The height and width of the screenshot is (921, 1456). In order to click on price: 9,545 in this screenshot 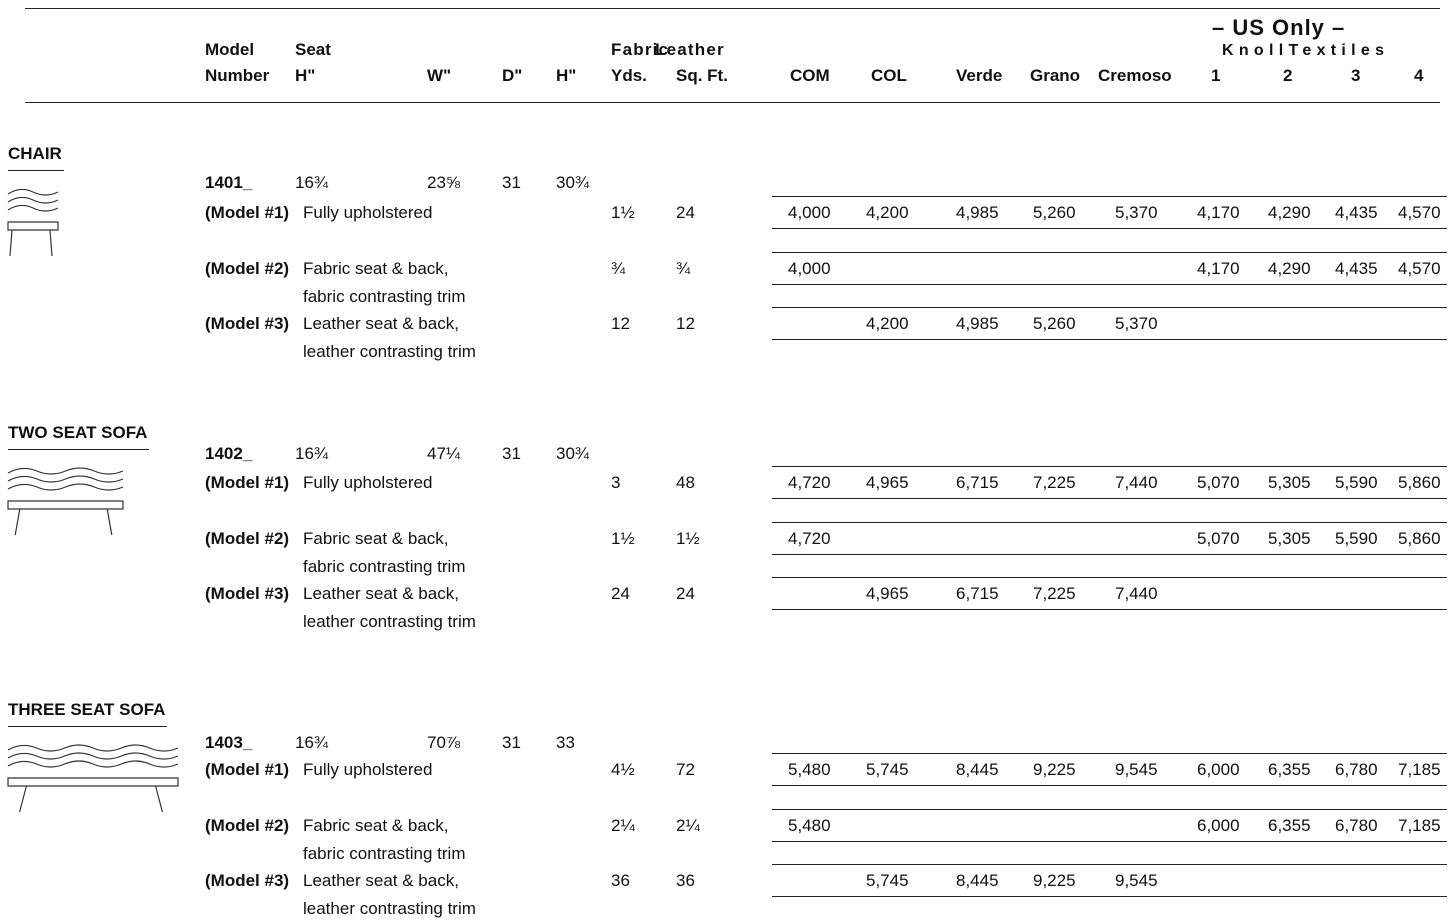, I will do `click(1136, 769)`.